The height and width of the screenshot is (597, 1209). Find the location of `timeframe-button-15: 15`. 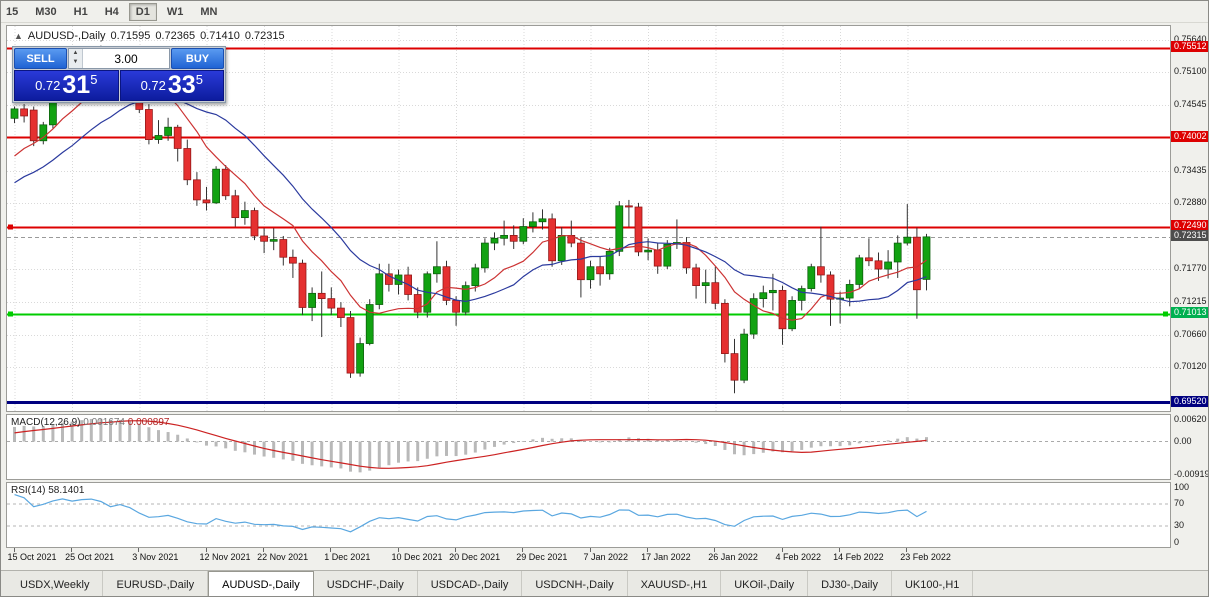

timeframe-button-15: 15 is located at coordinates (12, 11).